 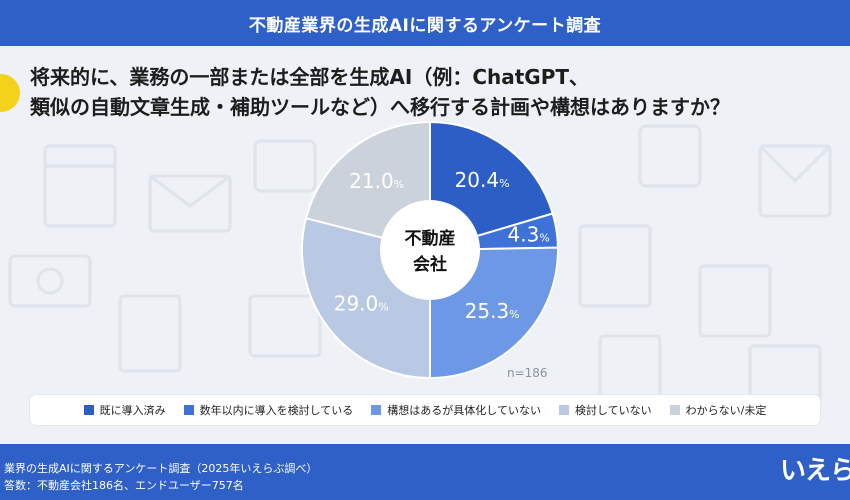 What do you see at coordinates (613, 410) in the screenshot?
I see `legend-label: 検討していない` at bounding box center [613, 410].